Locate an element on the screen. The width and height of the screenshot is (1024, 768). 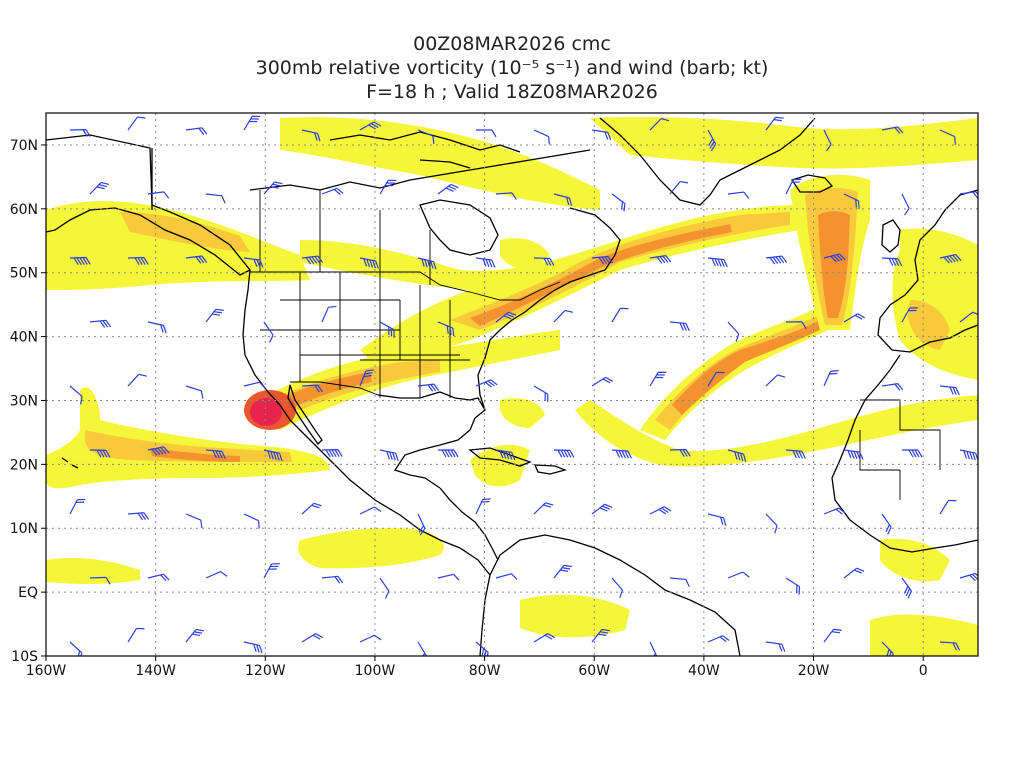
coast-hawaii is located at coordinates (70, 463).